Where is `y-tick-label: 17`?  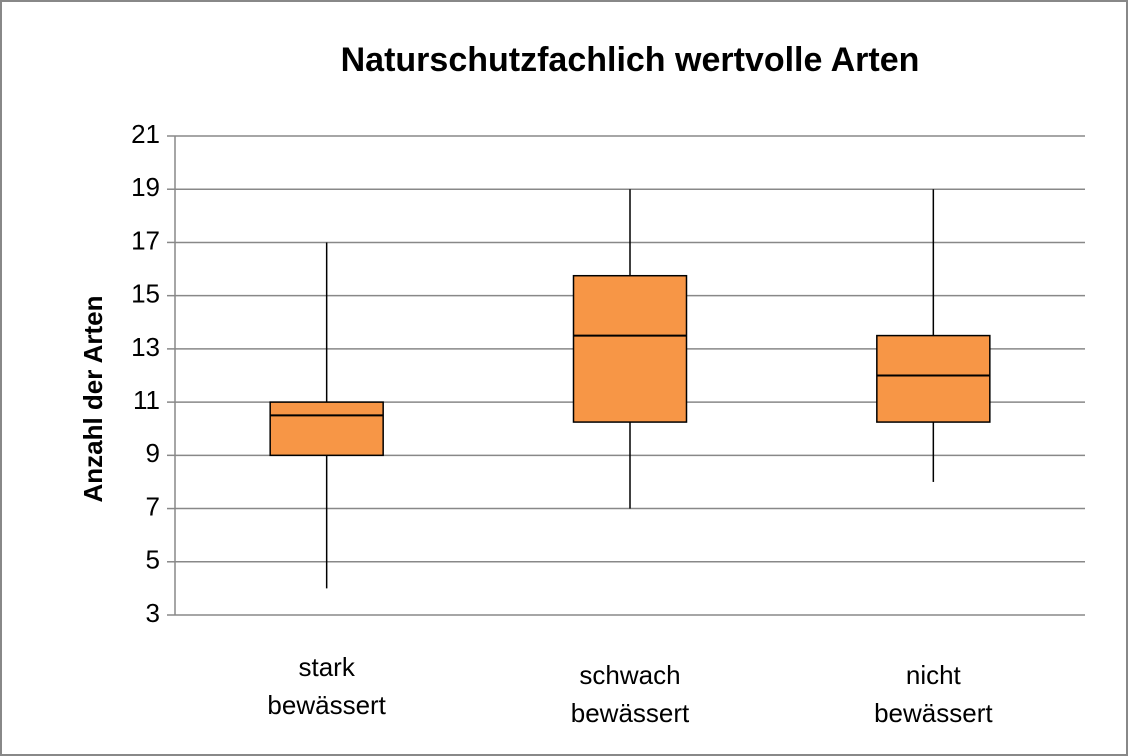 y-tick-label: 17 is located at coordinates (145, 240).